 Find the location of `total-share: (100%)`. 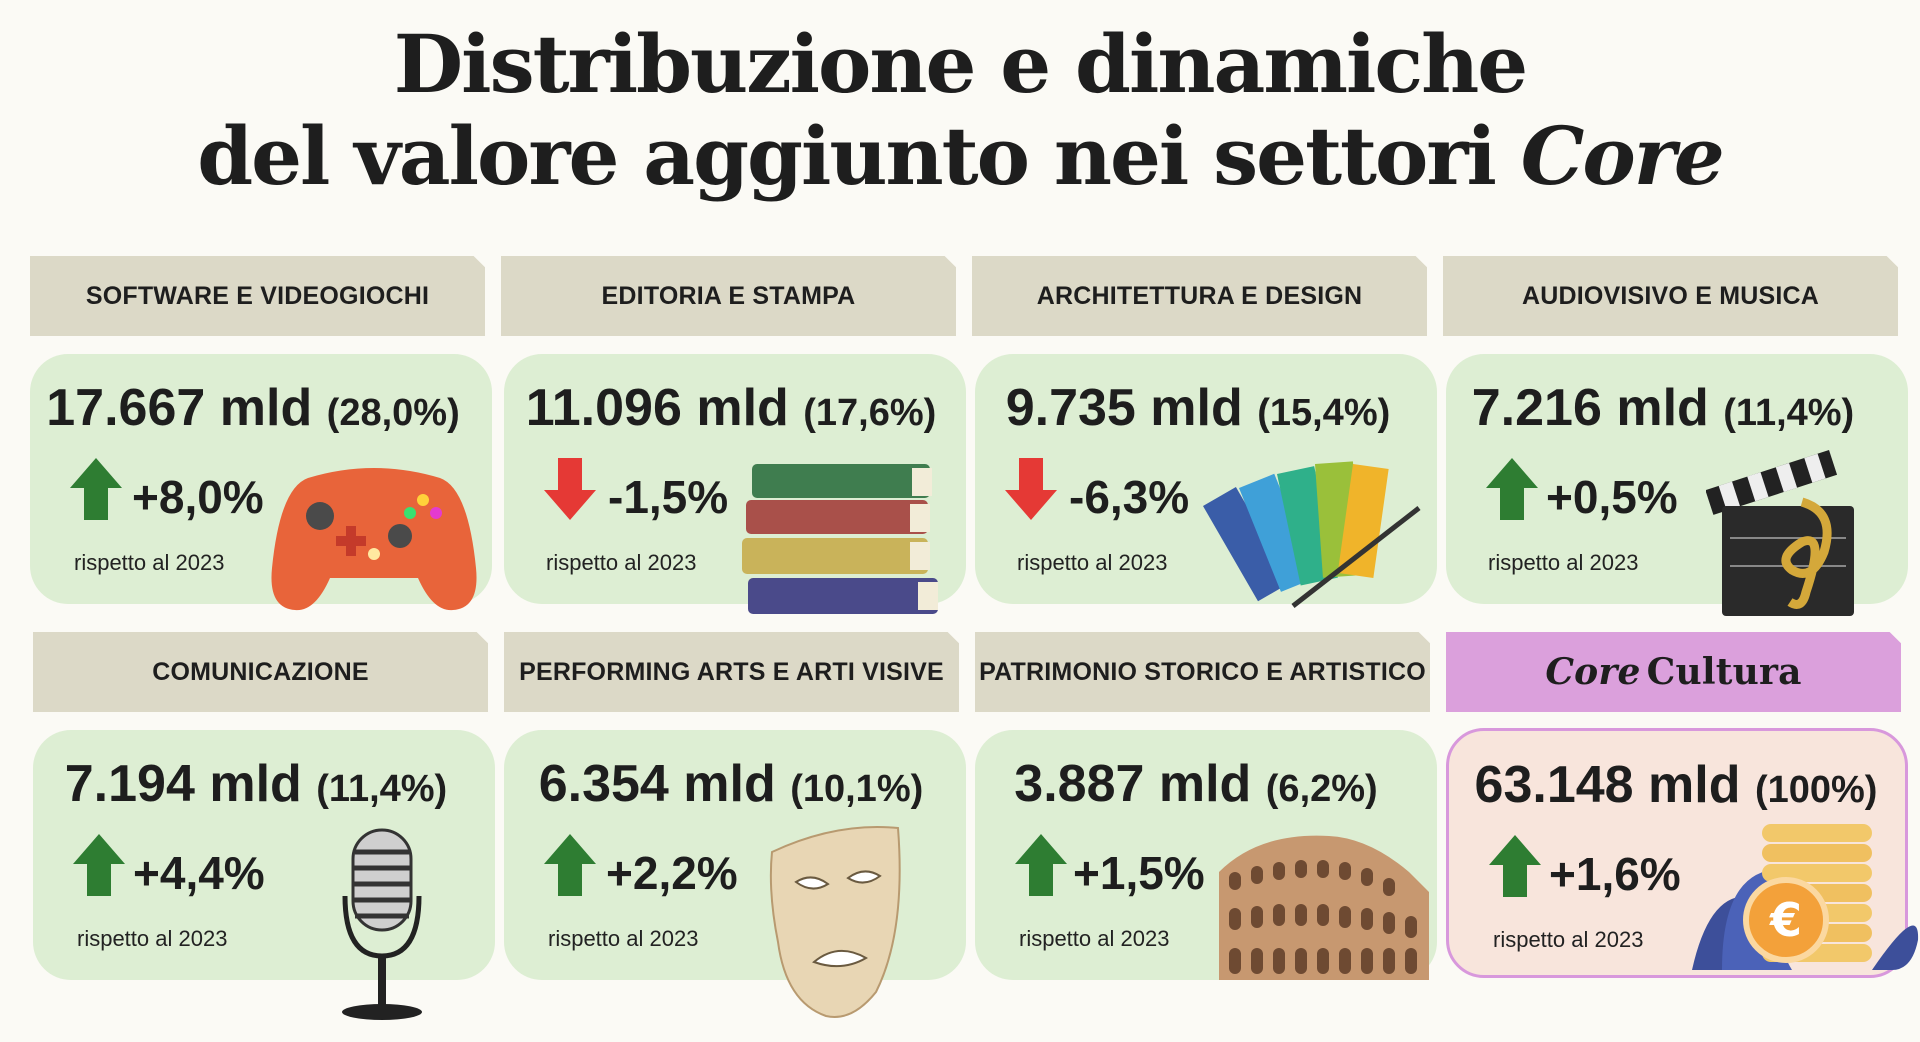

total-share: (100%) is located at coordinates (1816, 790).